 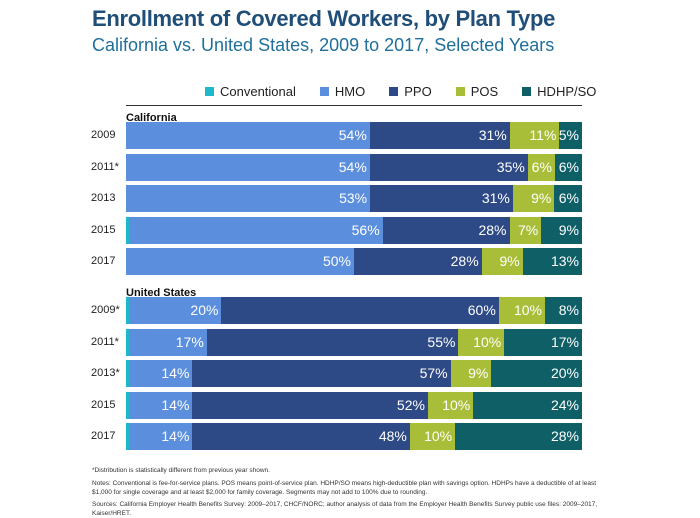 I want to click on stacked-bar: 1%20%60%10%8%, so click(x=354, y=310).